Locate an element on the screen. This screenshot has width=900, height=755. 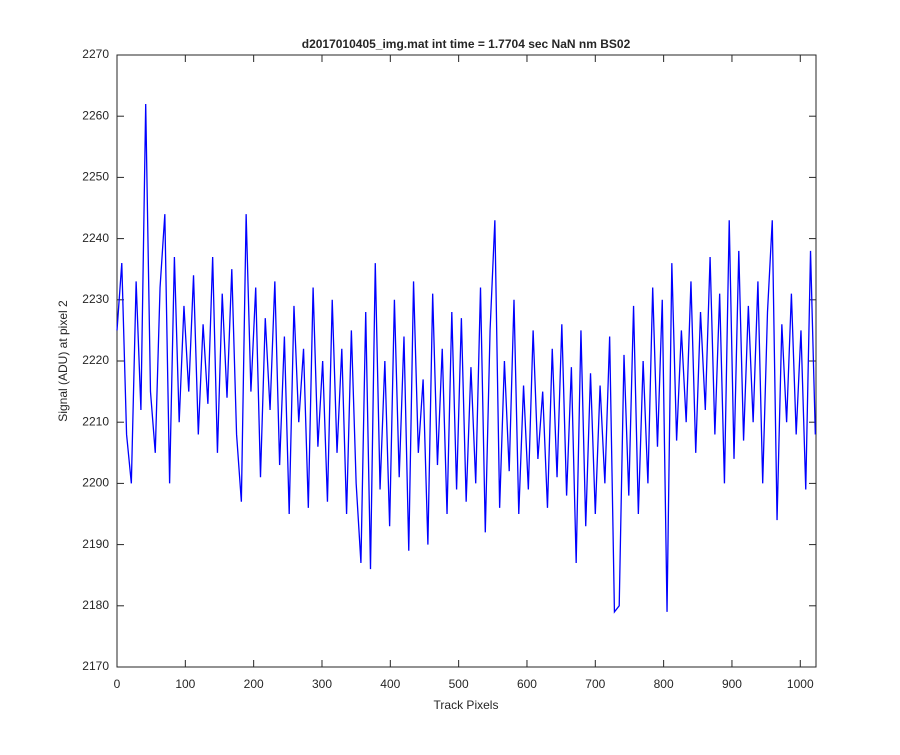
x-tick-label: 800 is located at coordinates (664, 684).